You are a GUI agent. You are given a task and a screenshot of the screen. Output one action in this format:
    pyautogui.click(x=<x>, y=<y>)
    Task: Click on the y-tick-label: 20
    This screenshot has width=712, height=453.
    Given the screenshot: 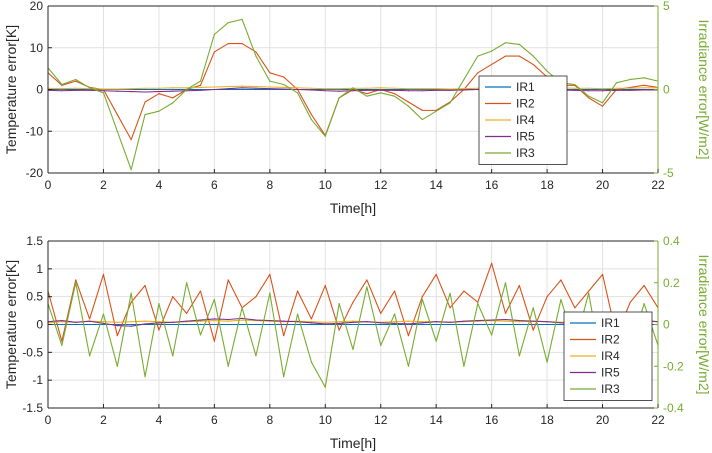 What is the action you would take?
    pyautogui.click(x=37, y=6)
    